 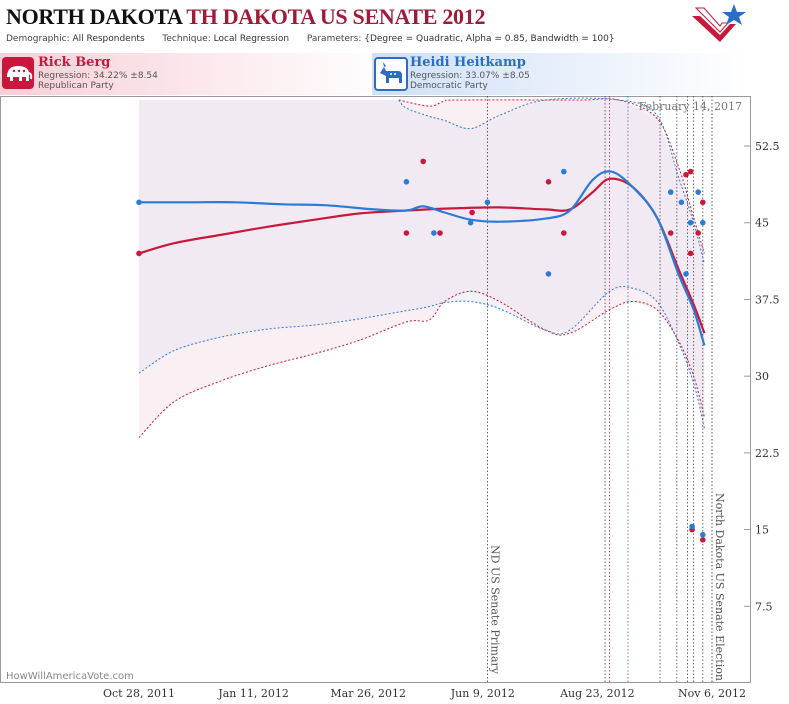 I want to click on watermark: HowWillAmericaVote.com, so click(x=70, y=676).